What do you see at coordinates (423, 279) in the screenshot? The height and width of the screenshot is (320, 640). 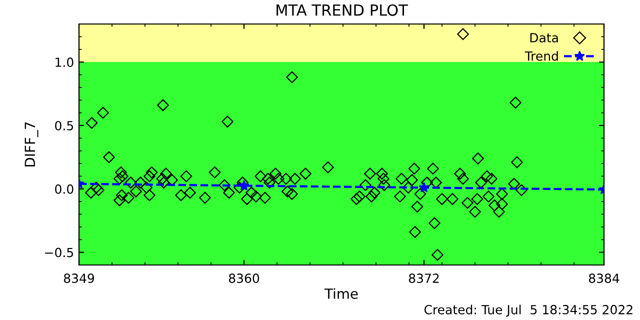 I see `x-tick-label: 8372` at bounding box center [423, 279].